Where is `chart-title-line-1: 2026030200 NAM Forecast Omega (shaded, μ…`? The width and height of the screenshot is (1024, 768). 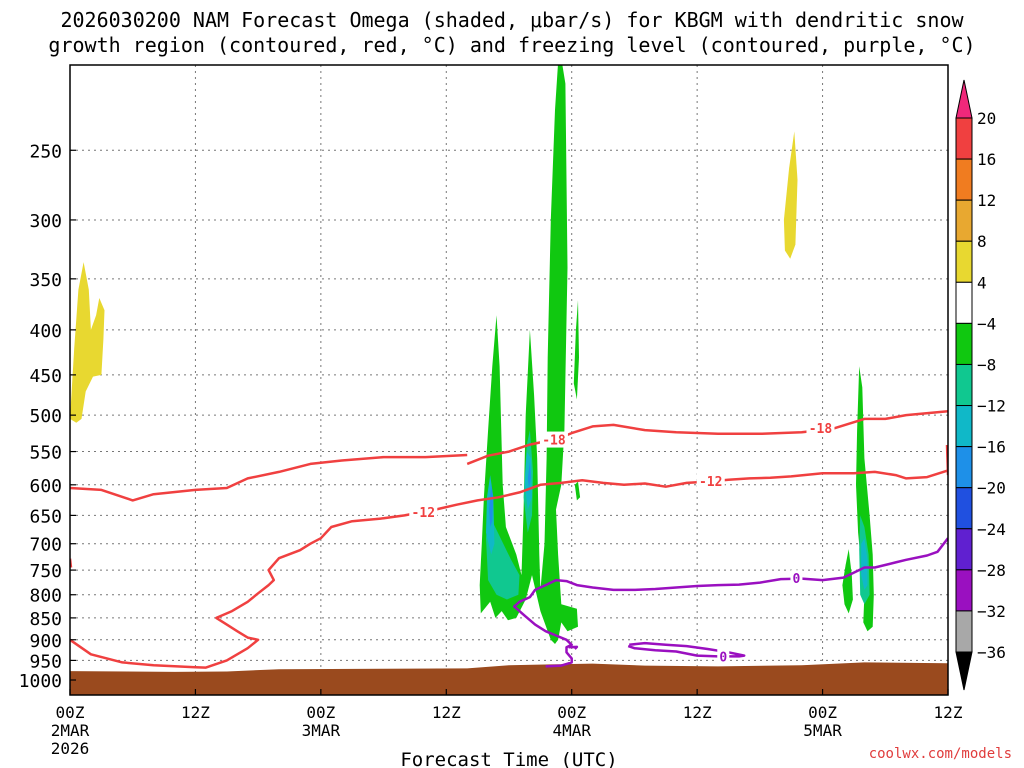
chart-title-line-1: 2026030200 NAM Forecast Omega (shaded, μ… is located at coordinates (512, 20).